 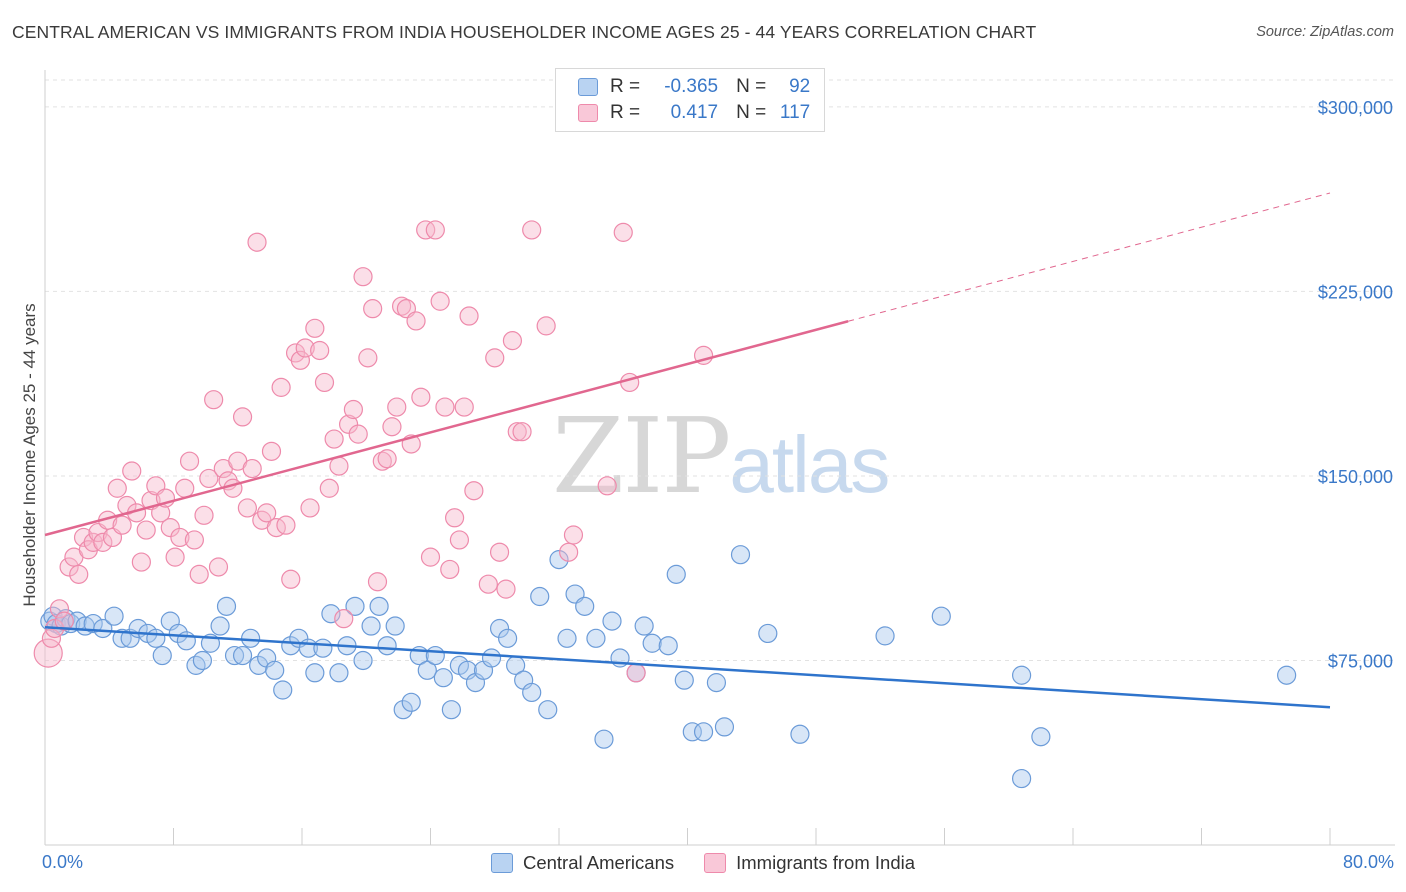 I want to click on legend-row-india: R = 0.417 N = 117, so click(x=694, y=113).